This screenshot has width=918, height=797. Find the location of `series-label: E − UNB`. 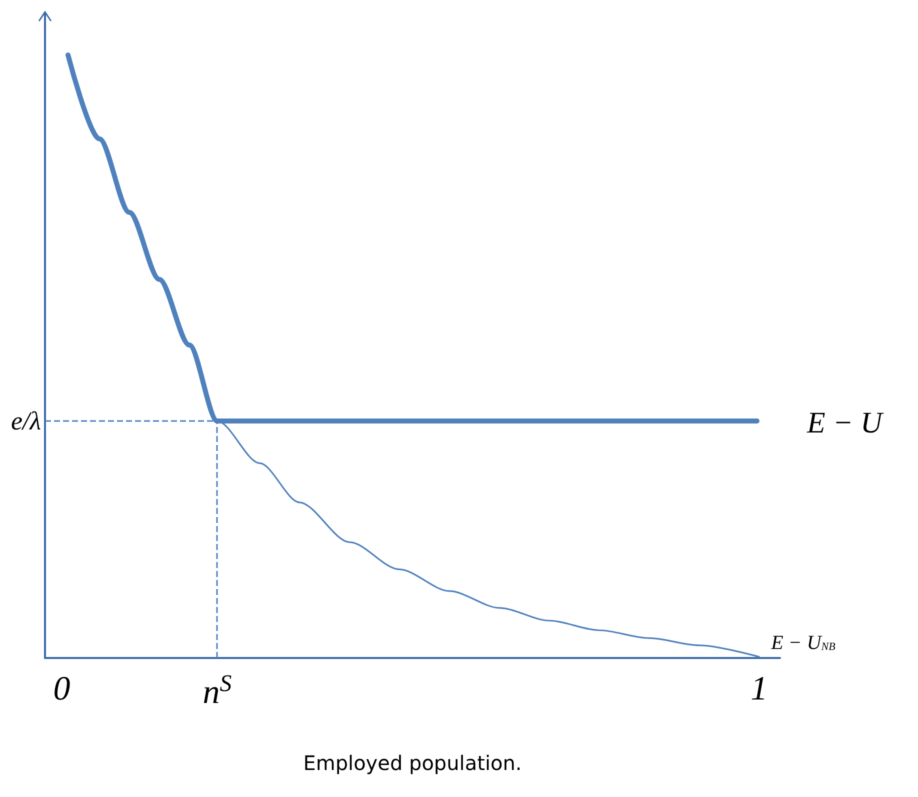

series-label: E − UNB is located at coordinates (803, 643).